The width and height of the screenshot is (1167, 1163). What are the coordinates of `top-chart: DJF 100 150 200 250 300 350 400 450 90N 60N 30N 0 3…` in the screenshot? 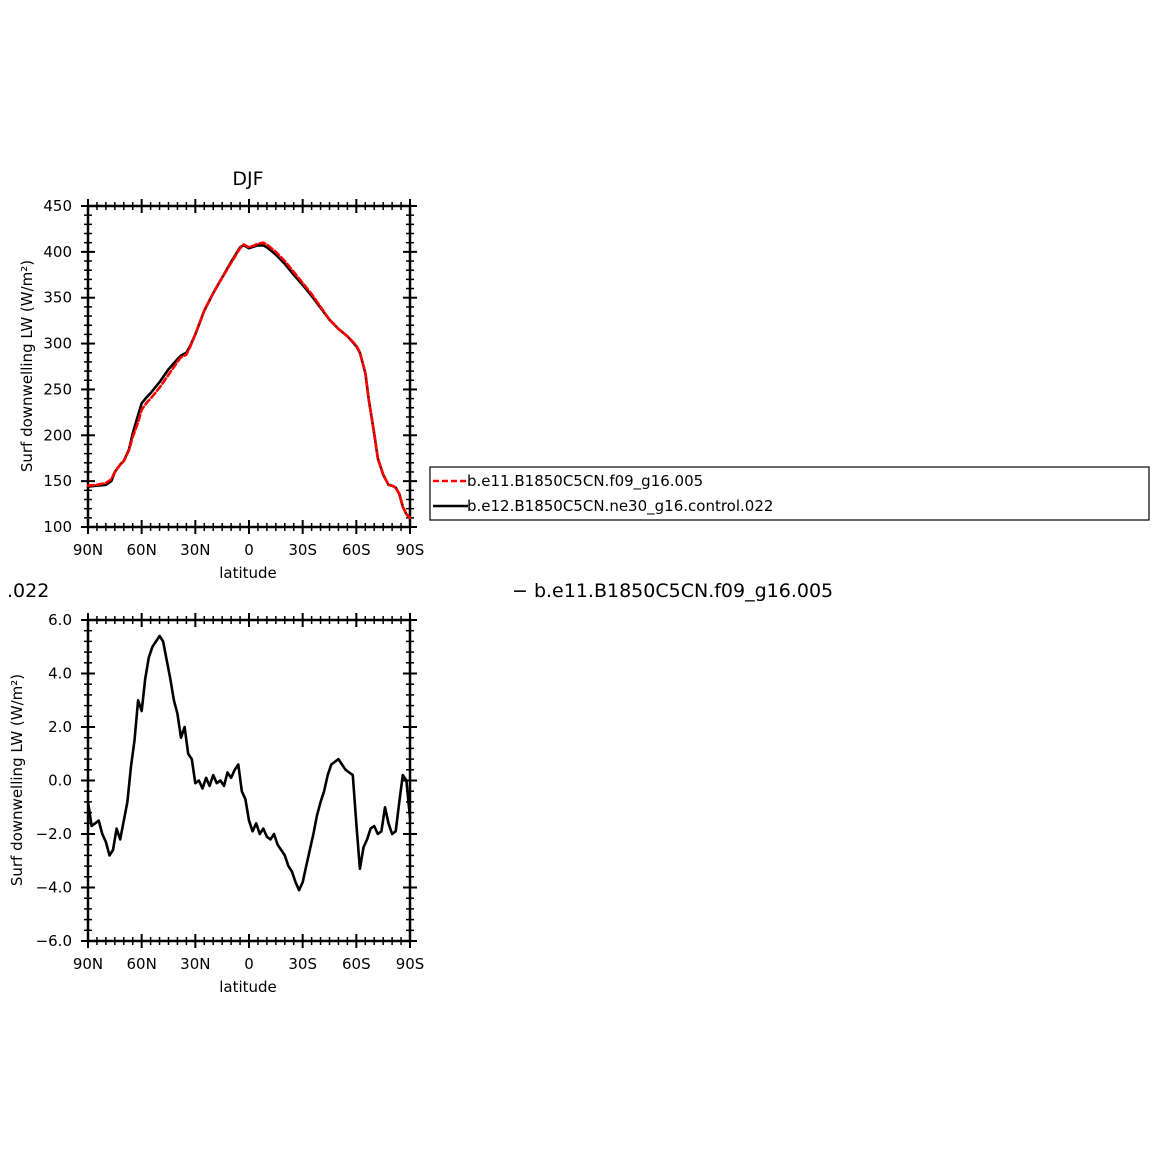 It's located at (221, 375).